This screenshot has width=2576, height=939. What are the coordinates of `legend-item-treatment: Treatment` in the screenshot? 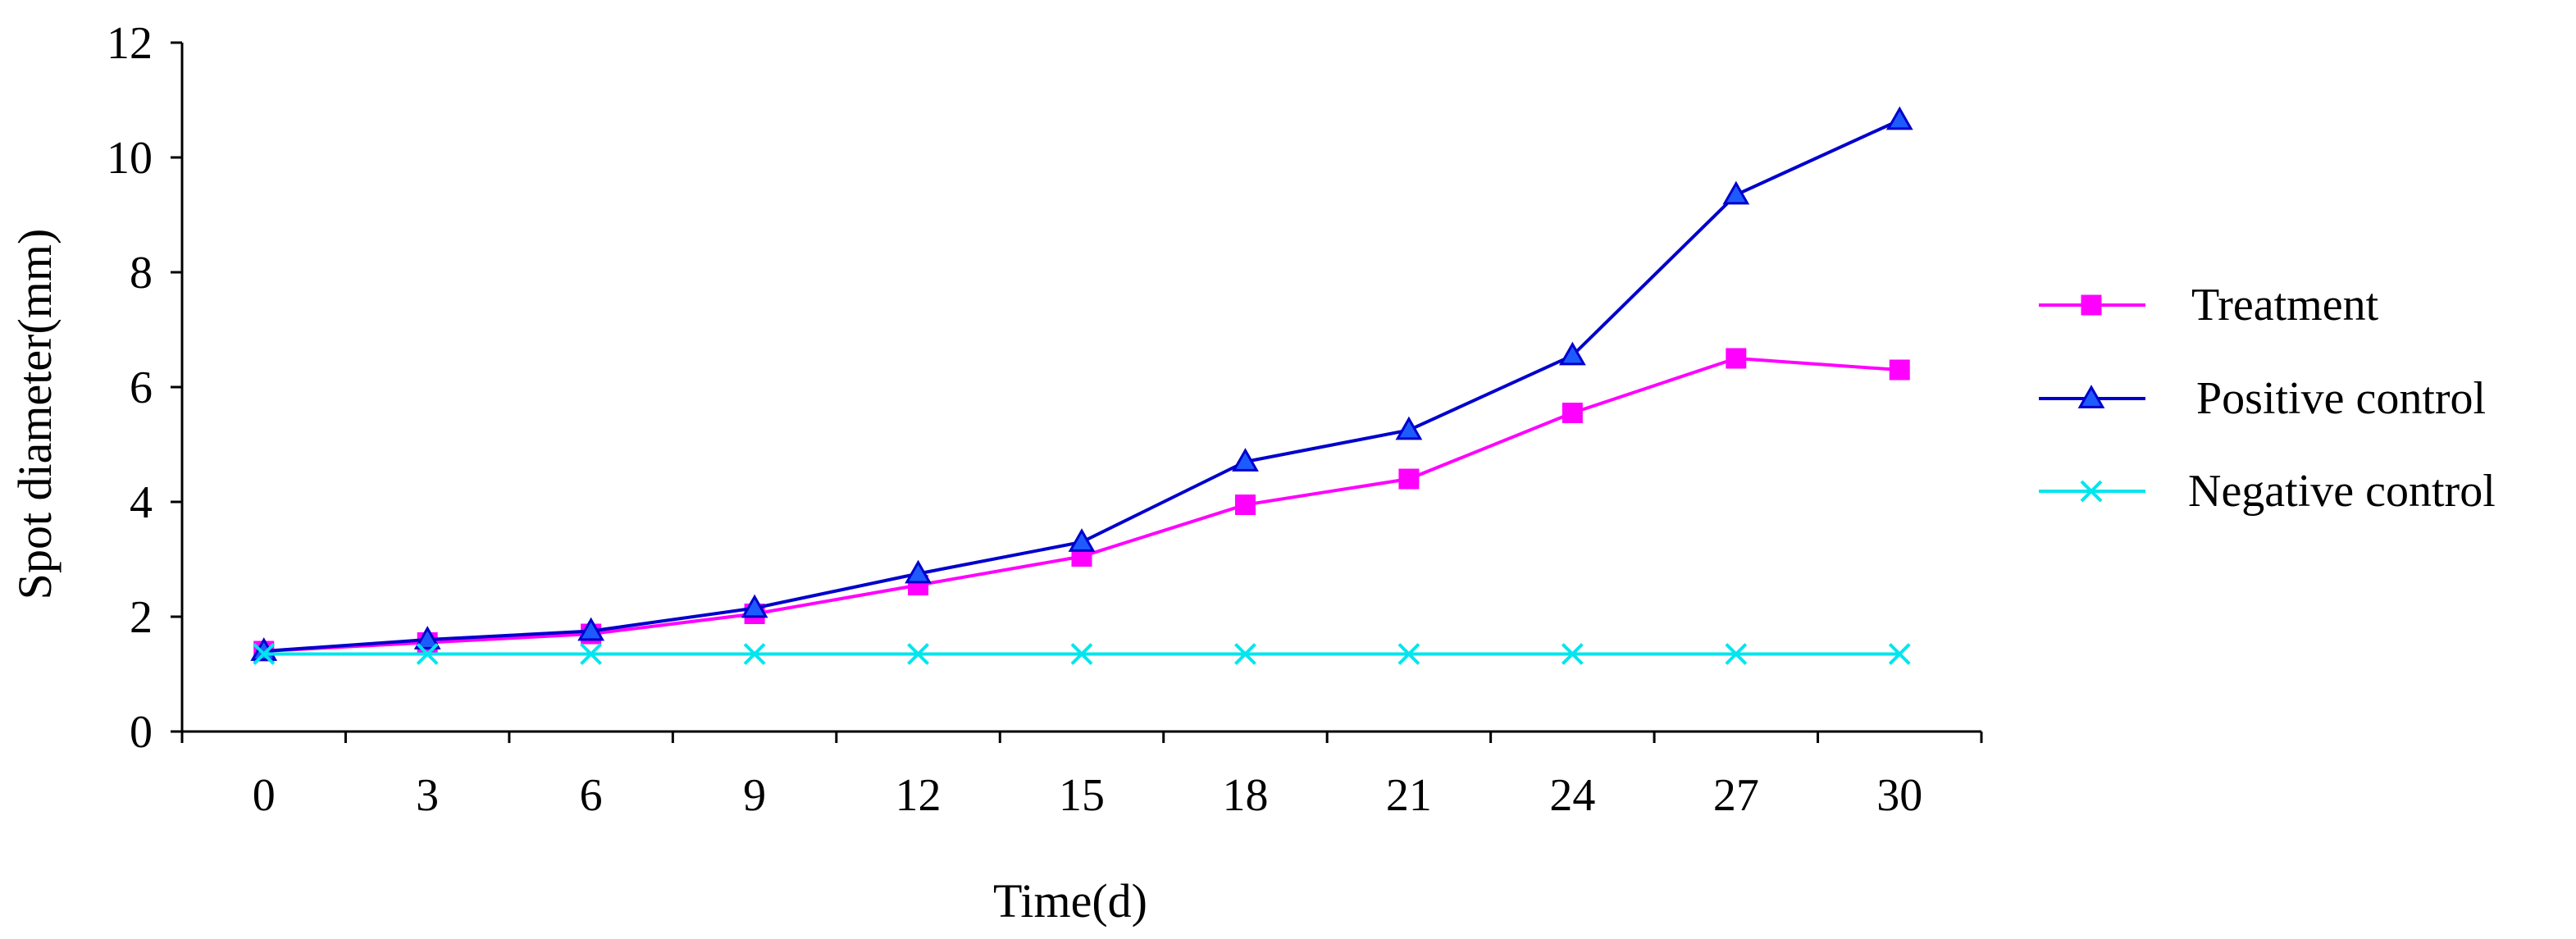 It's located at (2209, 305).